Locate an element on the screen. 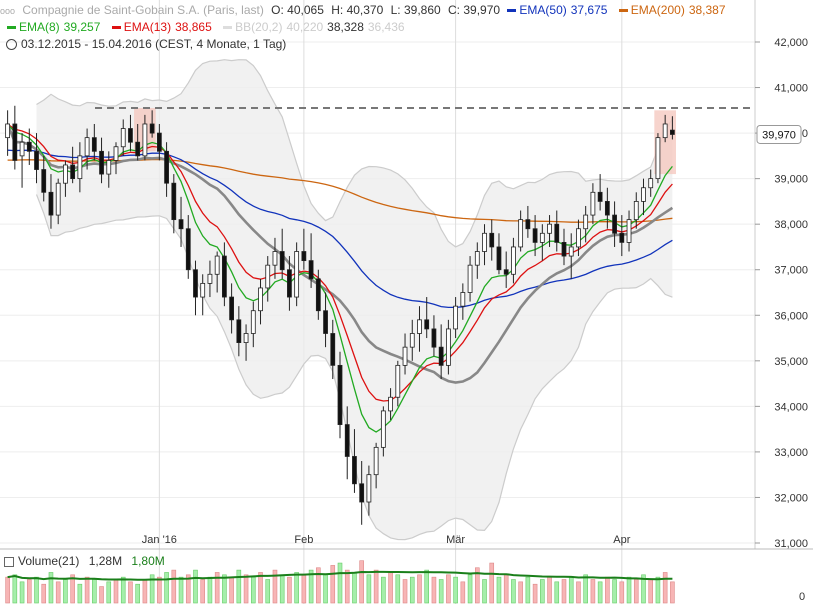 The width and height of the screenshot is (813, 604). ema13-legend: EMA(13) 38,865 is located at coordinates (163, 27).